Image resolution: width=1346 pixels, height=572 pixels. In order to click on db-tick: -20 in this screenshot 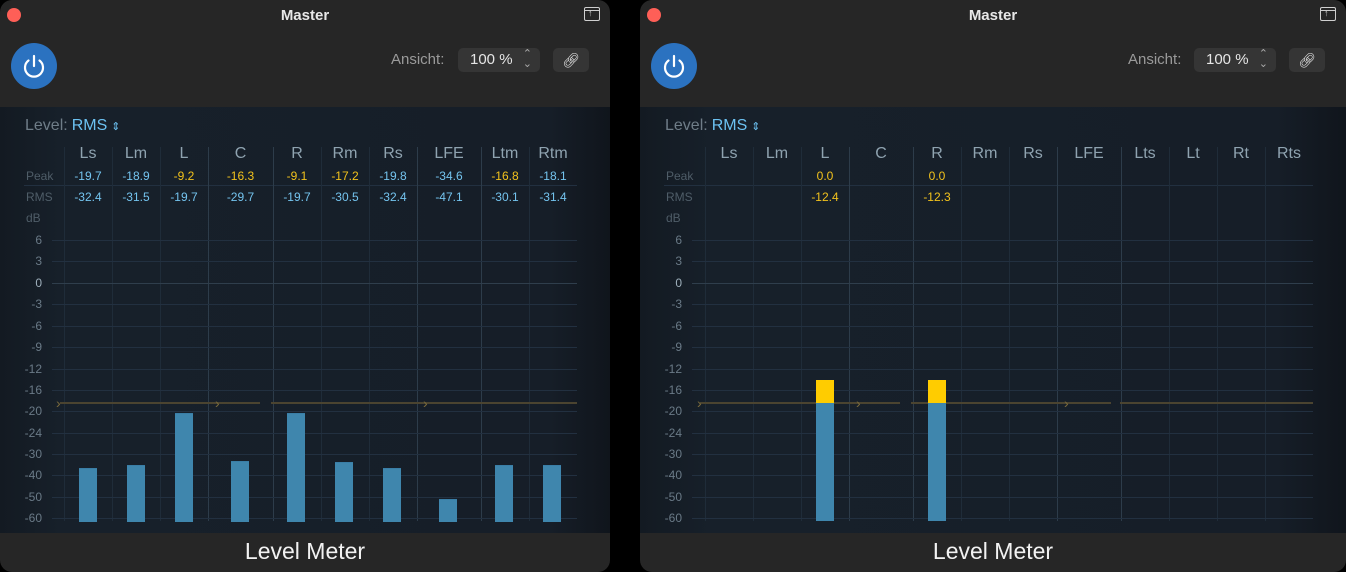, I will do `click(673, 411)`.